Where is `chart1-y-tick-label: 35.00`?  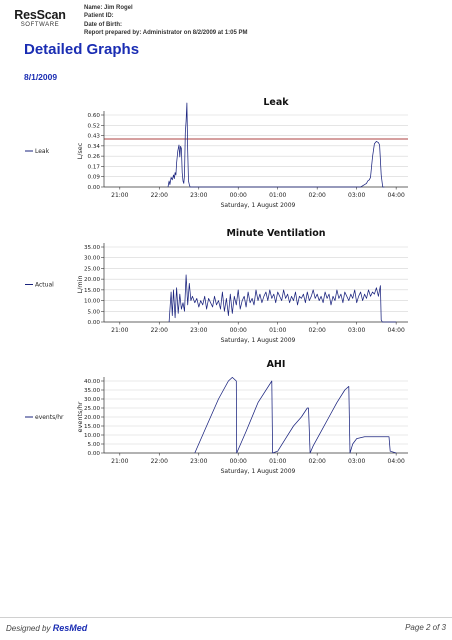 chart1-y-tick-label: 35.00 is located at coordinates (92, 248).